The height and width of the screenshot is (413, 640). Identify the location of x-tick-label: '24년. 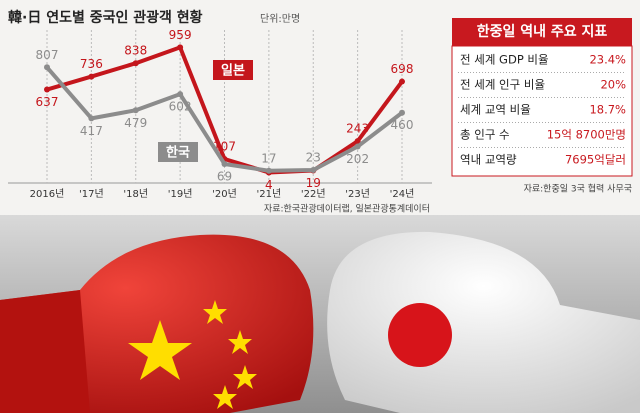
(402, 194).